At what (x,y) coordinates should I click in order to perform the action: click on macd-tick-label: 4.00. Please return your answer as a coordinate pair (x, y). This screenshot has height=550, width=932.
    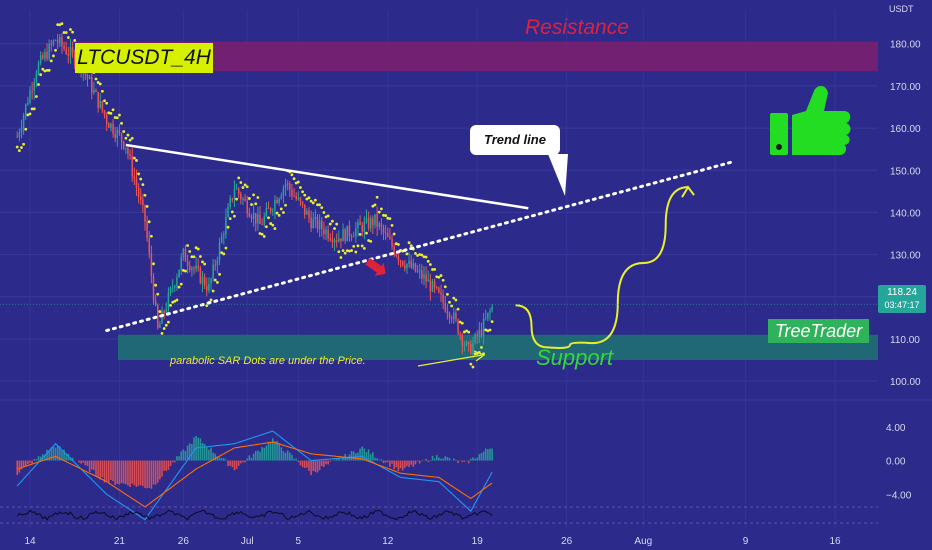
    Looking at the image, I should click on (896, 428).